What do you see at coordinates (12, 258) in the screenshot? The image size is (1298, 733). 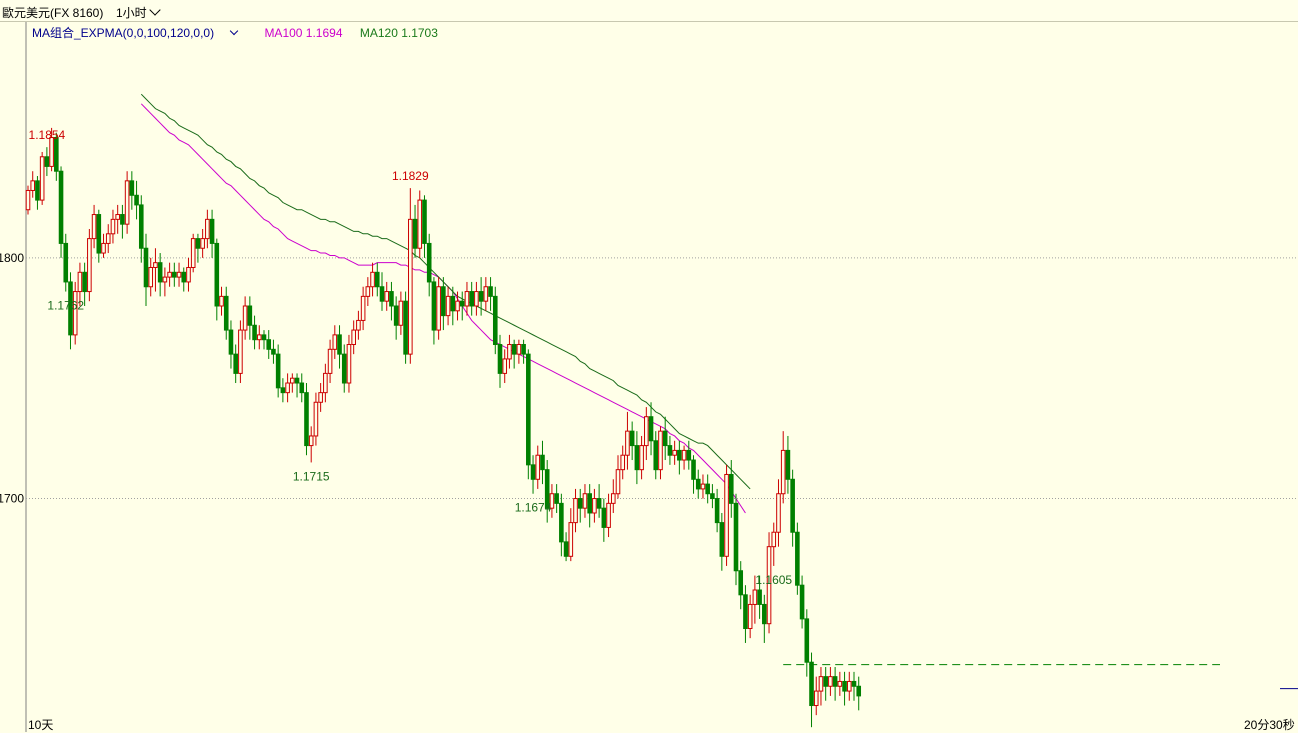 I see `y-tick-label: 1.1800` at bounding box center [12, 258].